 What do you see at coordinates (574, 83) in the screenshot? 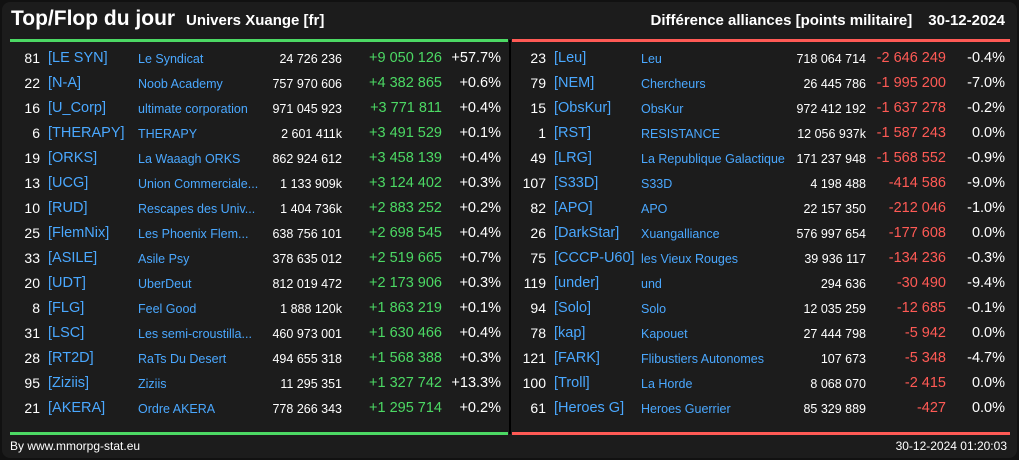
I see `alliance-tag-link: [NEM]` at bounding box center [574, 83].